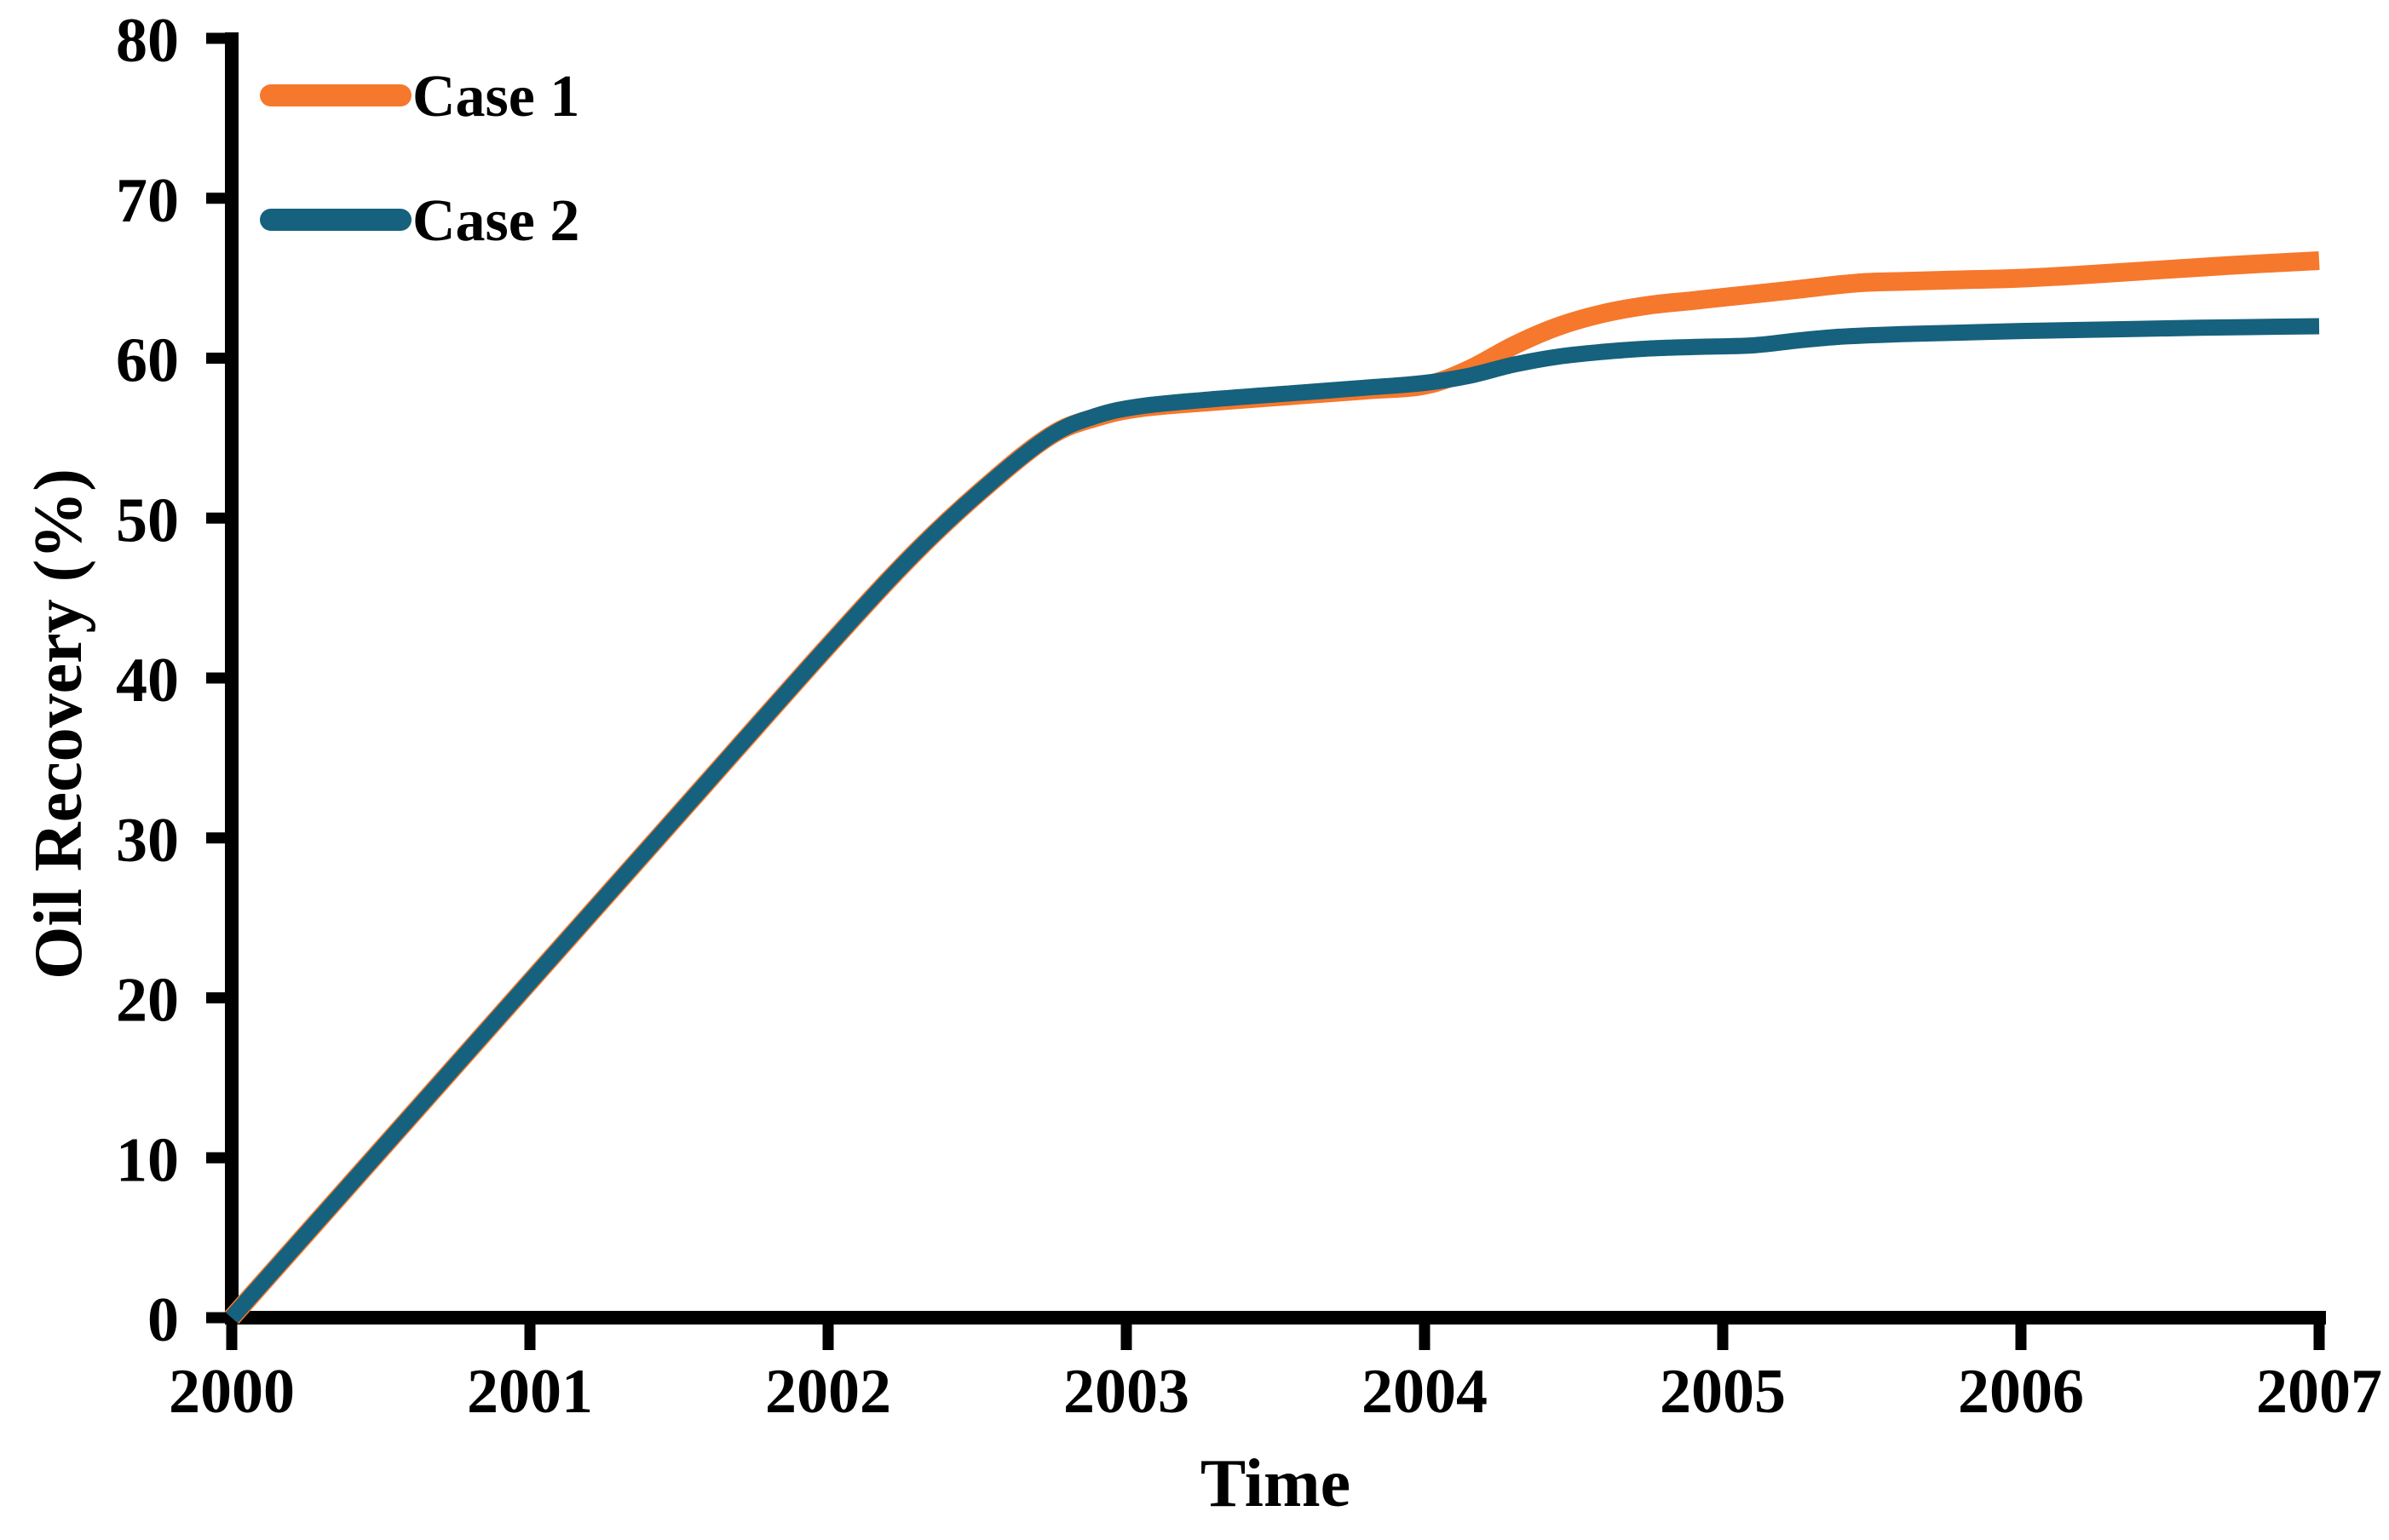 The image size is (2389, 1540). I want to click on x-tick-label: 2003, so click(1126, 1392).